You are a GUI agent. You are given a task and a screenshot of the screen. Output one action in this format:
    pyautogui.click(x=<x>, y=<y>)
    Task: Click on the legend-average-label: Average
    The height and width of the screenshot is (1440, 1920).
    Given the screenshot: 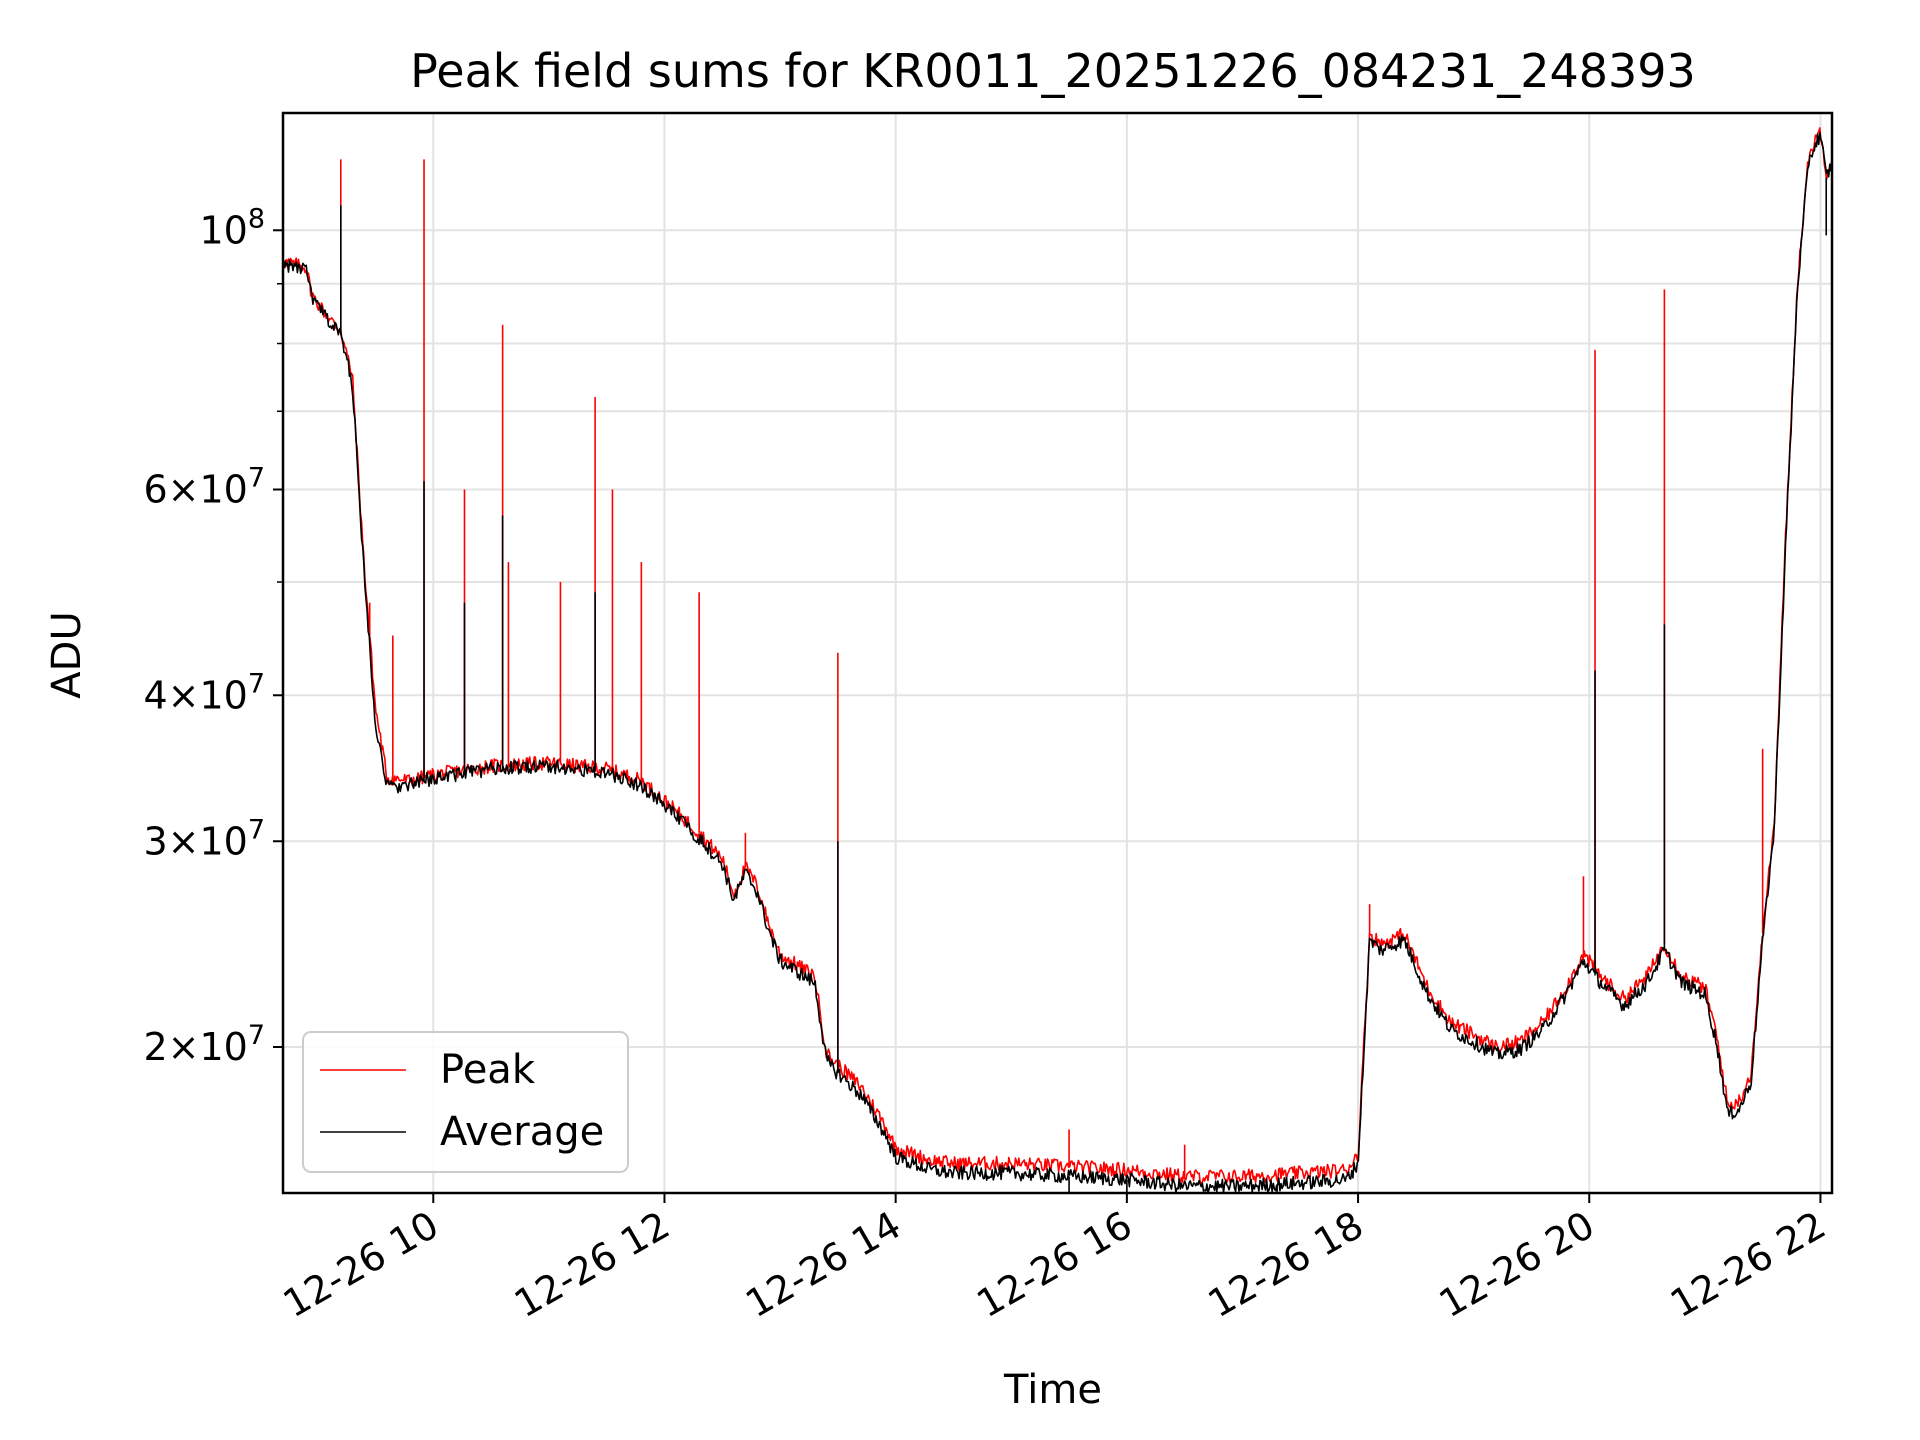 What is the action you would take?
    pyautogui.click(x=522, y=1132)
    